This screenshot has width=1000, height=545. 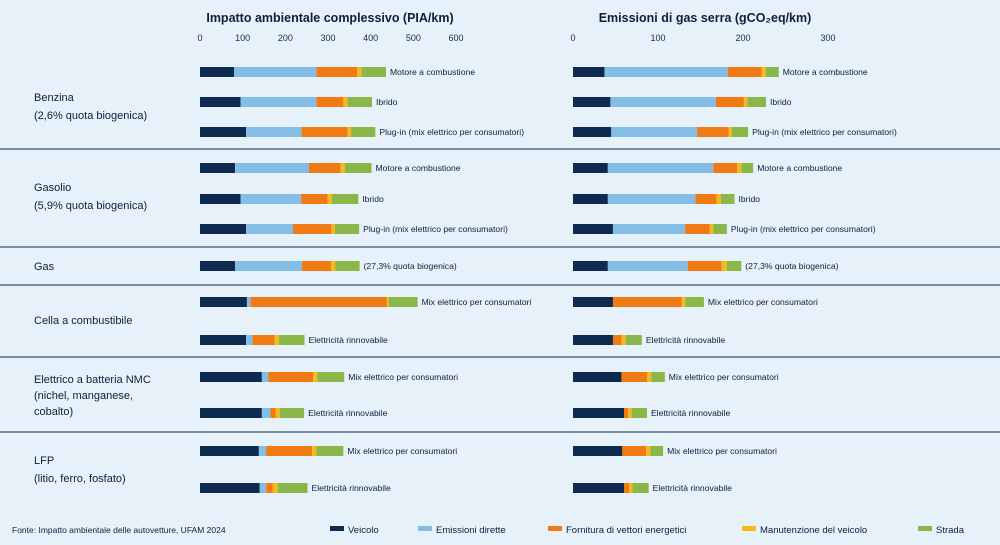 I want to click on group-label: cobalto), so click(x=53, y=412).